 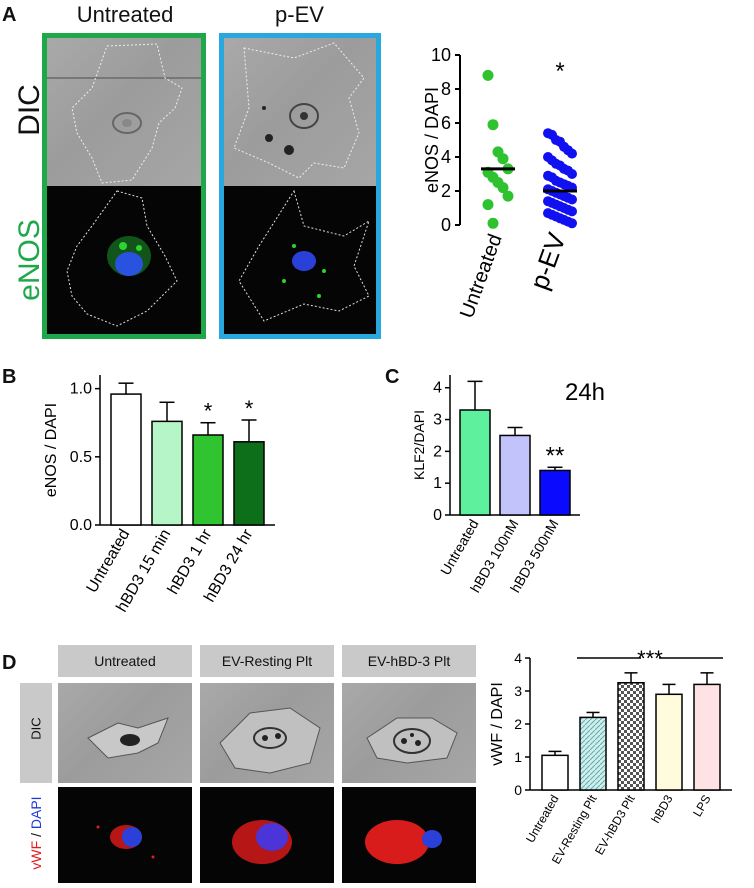 I want to click on chartD-y-tick-label: 4, so click(x=518, y=658).